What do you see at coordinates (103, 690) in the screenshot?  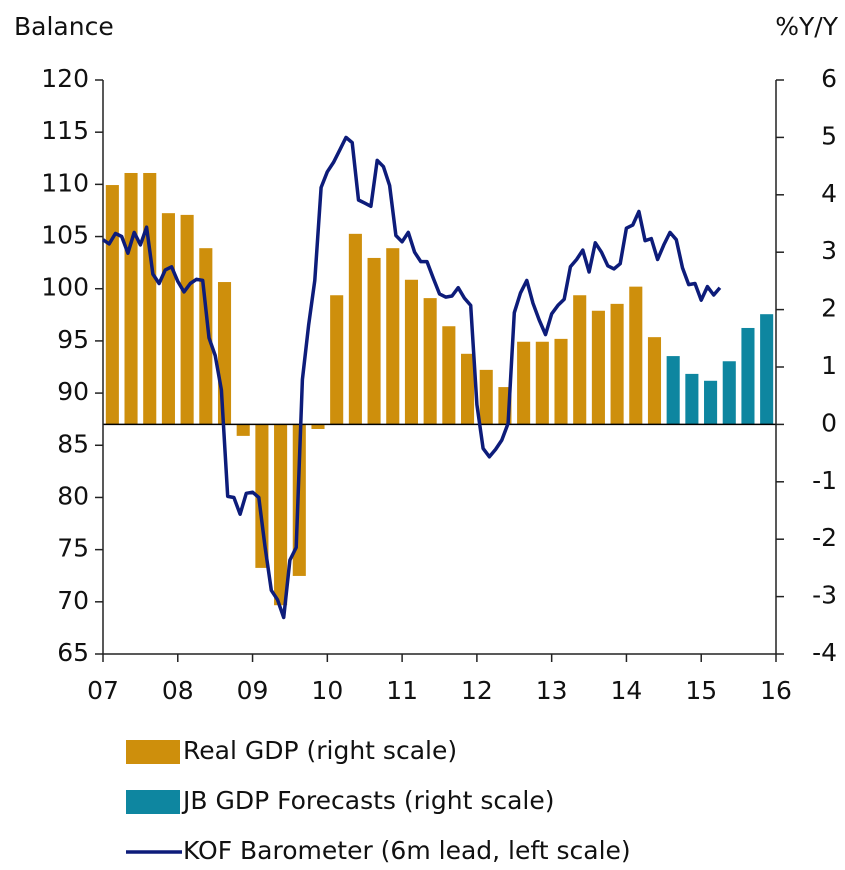 I see `x-tick-label: 07` at bounding box center [103, 690].